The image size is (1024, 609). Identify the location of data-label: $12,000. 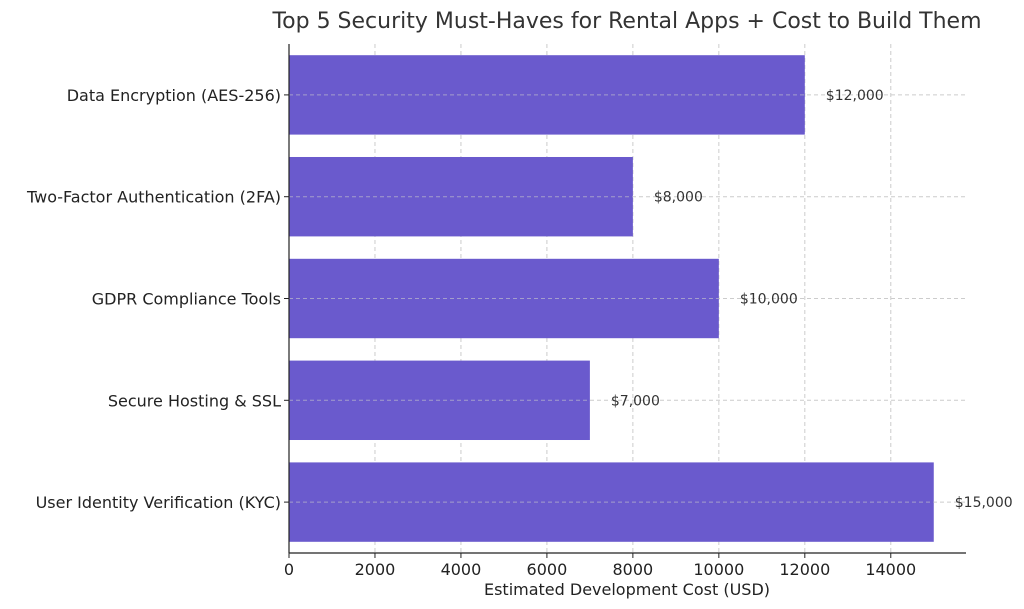
(855, 96).